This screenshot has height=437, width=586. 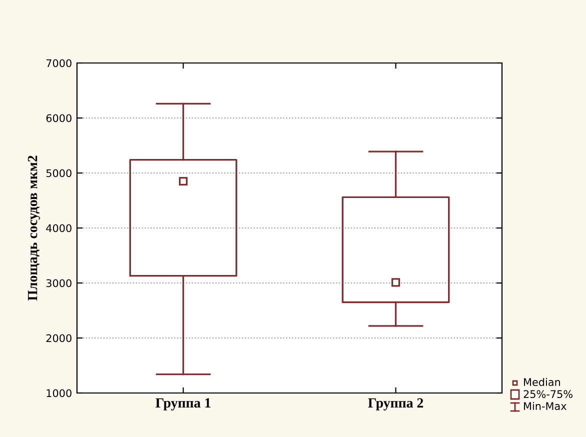 What do you see at coordinates (59, 63) in the screenshot?
I see `y-tick-label: 7000` at bounding box center [59, 63].